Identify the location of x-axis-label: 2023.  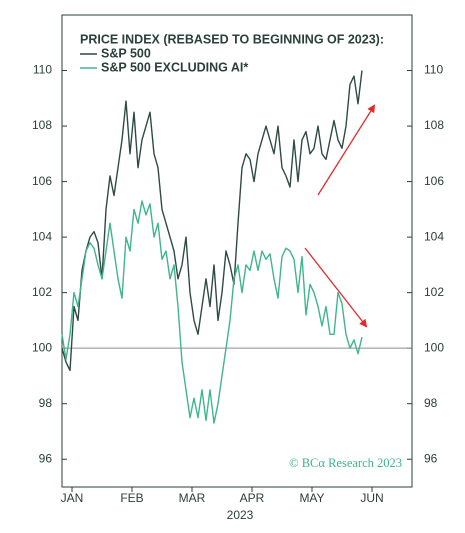
(240, 515).